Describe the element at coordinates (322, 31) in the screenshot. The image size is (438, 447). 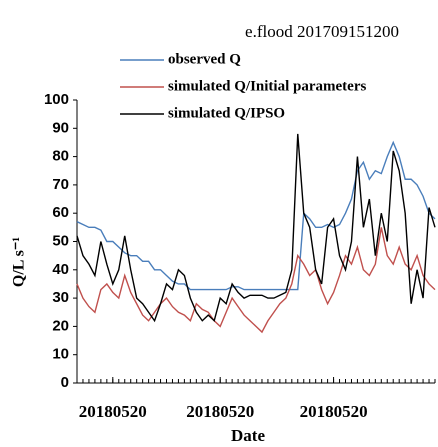
I see `chart-title: e.flood 201709151200` at that location.